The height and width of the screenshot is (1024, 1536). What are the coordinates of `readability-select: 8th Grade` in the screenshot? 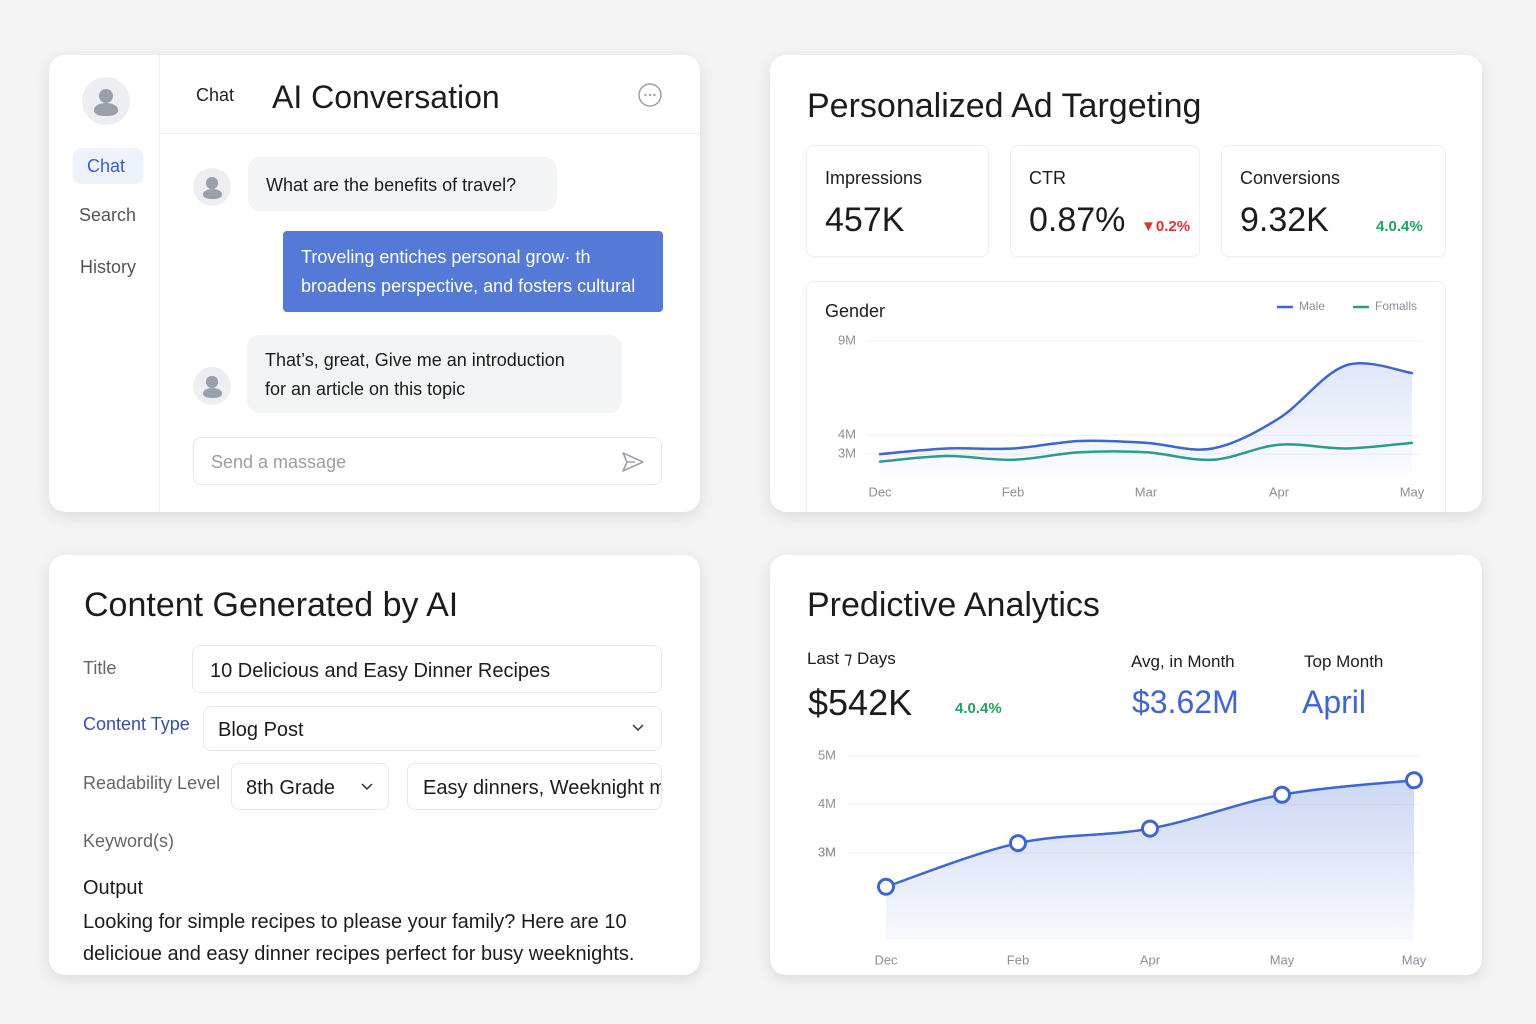 It's located at (310, 786).